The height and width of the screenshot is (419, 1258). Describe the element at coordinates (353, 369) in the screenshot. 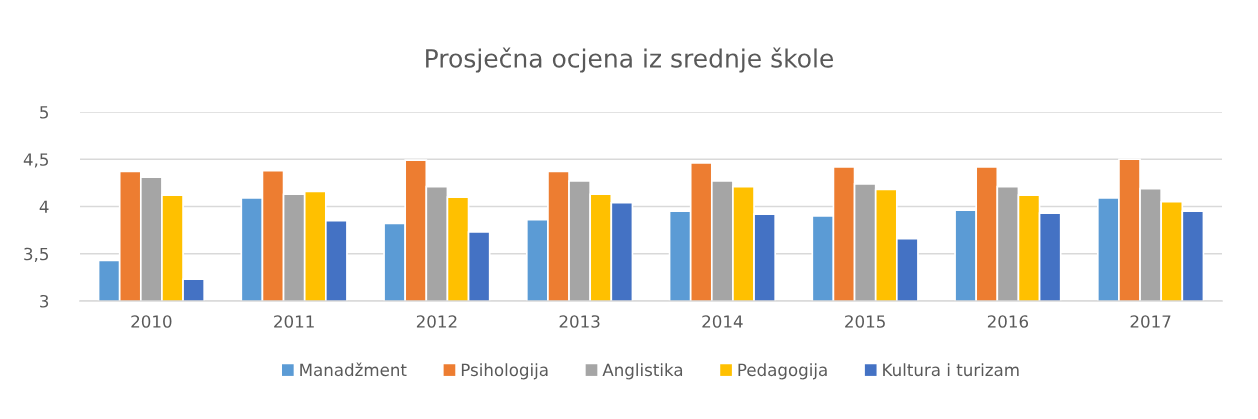

I see `legend-label: Manadžment` at that location.